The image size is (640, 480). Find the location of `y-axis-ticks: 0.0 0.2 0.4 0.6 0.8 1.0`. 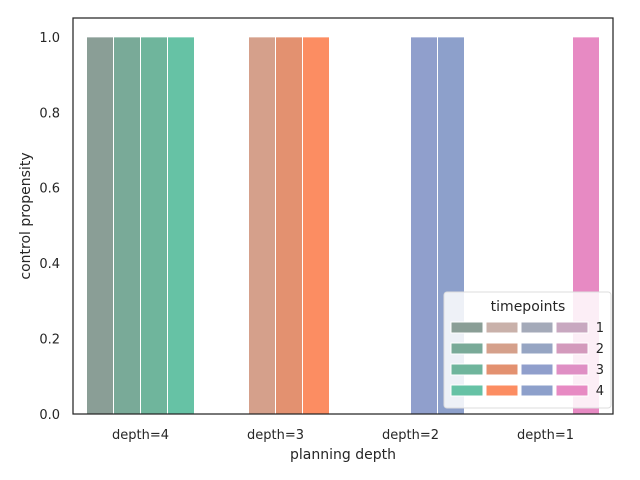

y-axis-ticks: 0.0 0.2 0.4 0.6 0.8 1.0 is located at coordinates (49, 227).